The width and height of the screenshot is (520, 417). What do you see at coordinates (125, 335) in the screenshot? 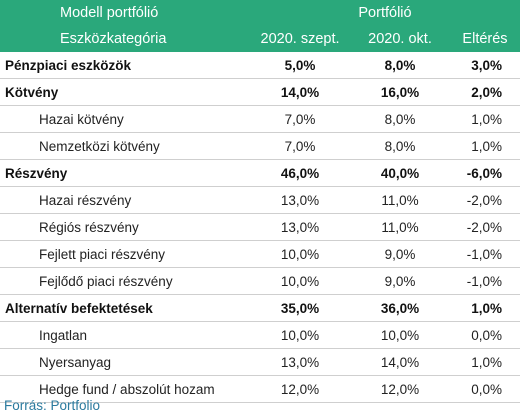
I see `category-cell: Ingatlan` at bounding box center [125, 335].